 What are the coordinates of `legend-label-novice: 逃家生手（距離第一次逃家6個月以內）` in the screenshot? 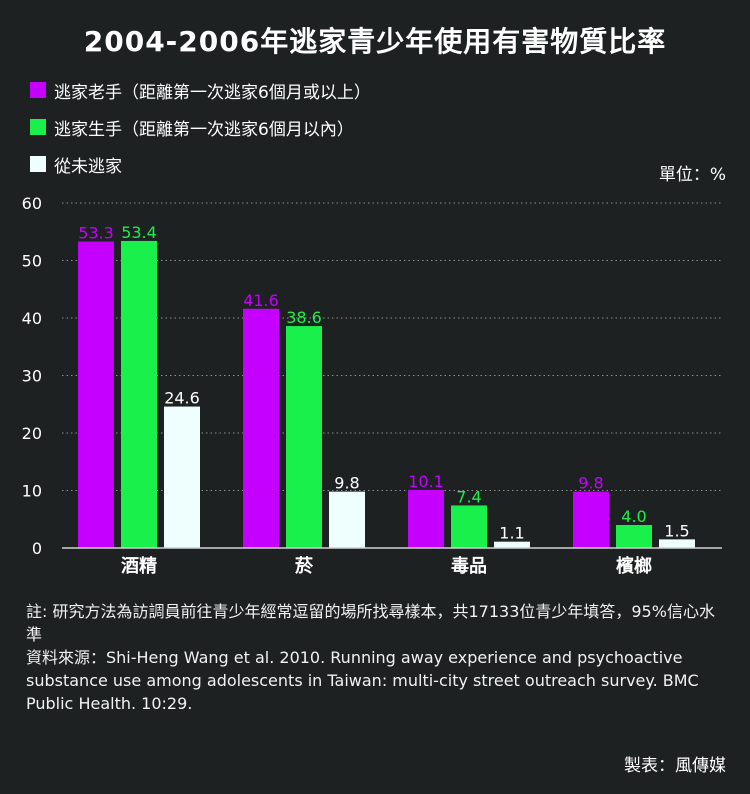 It's located at (204, 129).